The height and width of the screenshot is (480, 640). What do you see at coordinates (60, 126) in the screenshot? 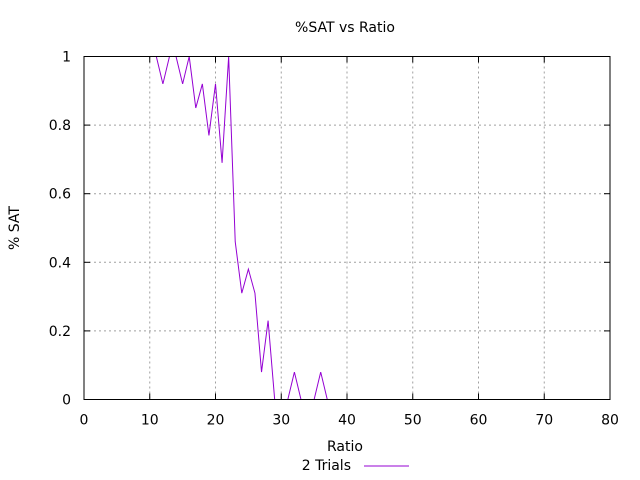
I see `y-tick-label: 0.8` at bounding box center [60, 126].